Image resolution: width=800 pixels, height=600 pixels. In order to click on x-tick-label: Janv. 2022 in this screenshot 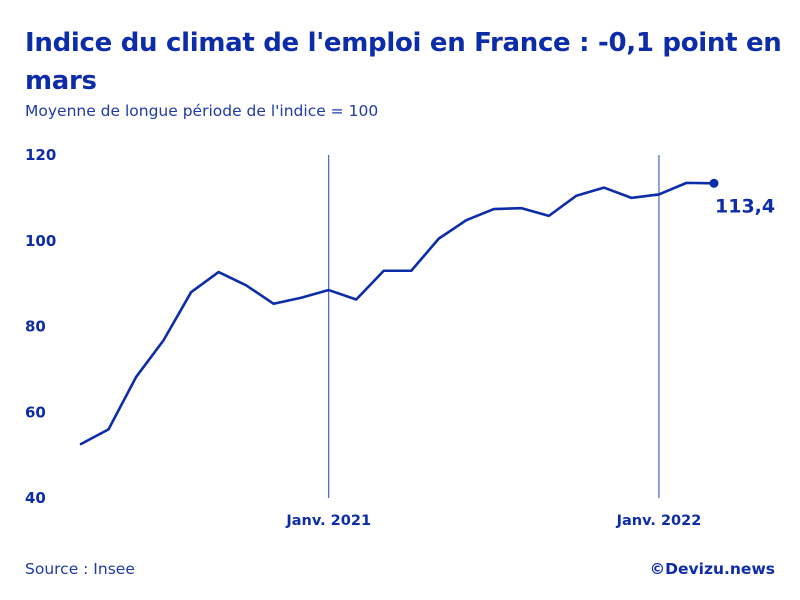, I will do `click(659, 521)`.